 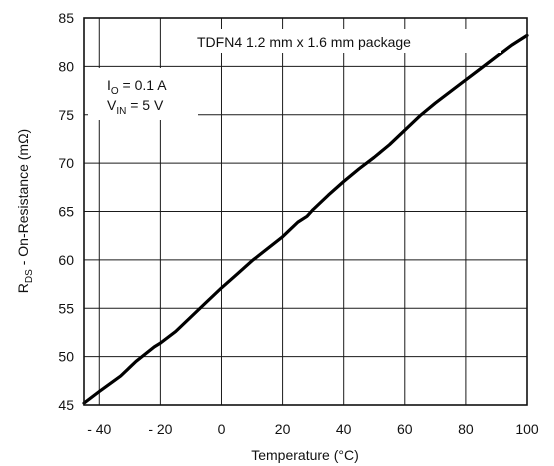 I want to click on x-tick-label: 40, so click(x=344, y=429).